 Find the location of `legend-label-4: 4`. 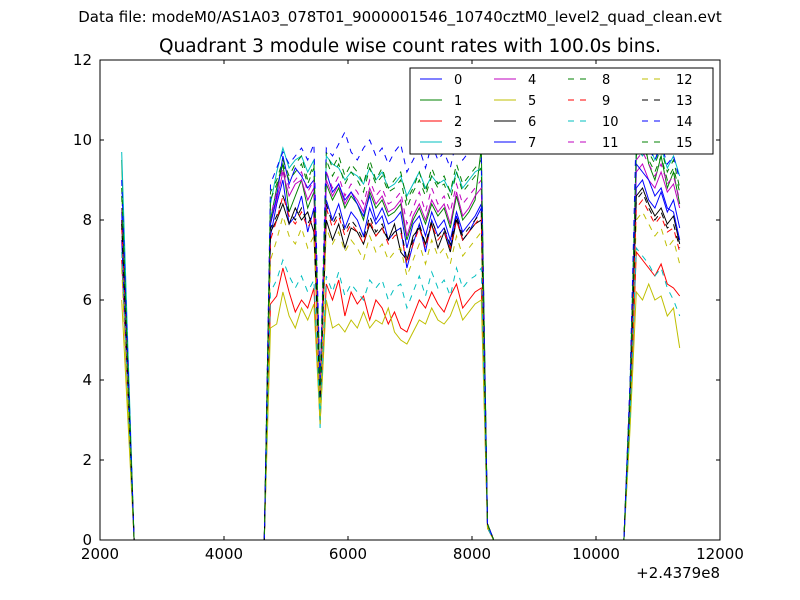

legend-label-4: 4 is located at coordinates (532, 80).